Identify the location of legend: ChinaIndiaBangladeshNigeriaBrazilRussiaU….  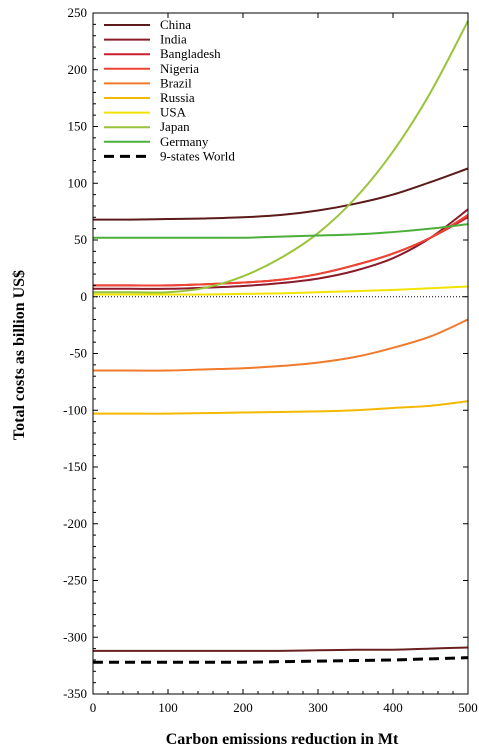
(169, 90).